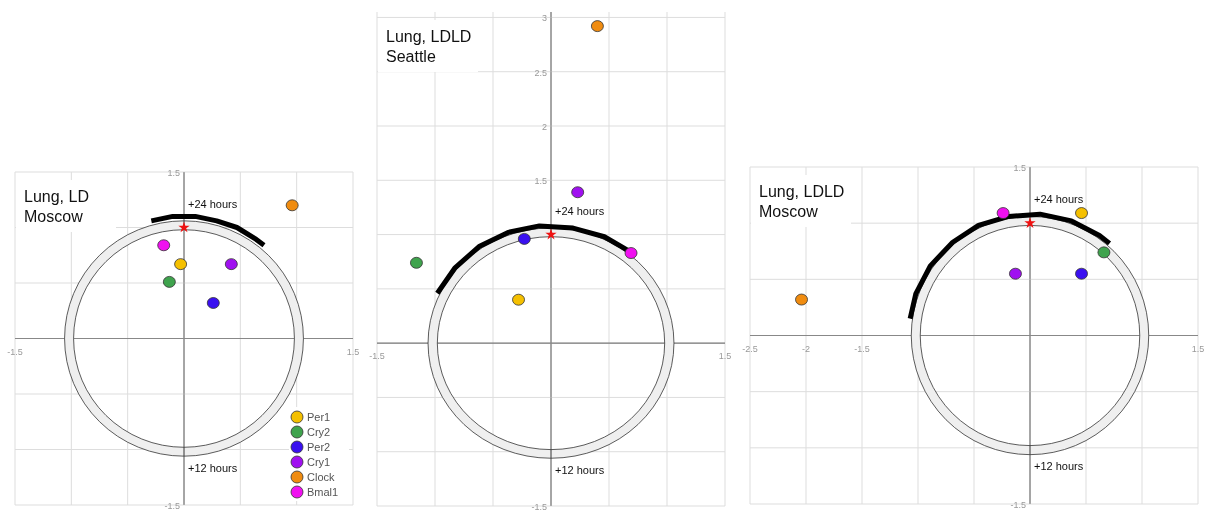 This screenshot has width=1212, height=515. What do you see at coordinates (321, 477) in the screenshot?
I see `legend-label: Clock` at bounding box center [321, 477].